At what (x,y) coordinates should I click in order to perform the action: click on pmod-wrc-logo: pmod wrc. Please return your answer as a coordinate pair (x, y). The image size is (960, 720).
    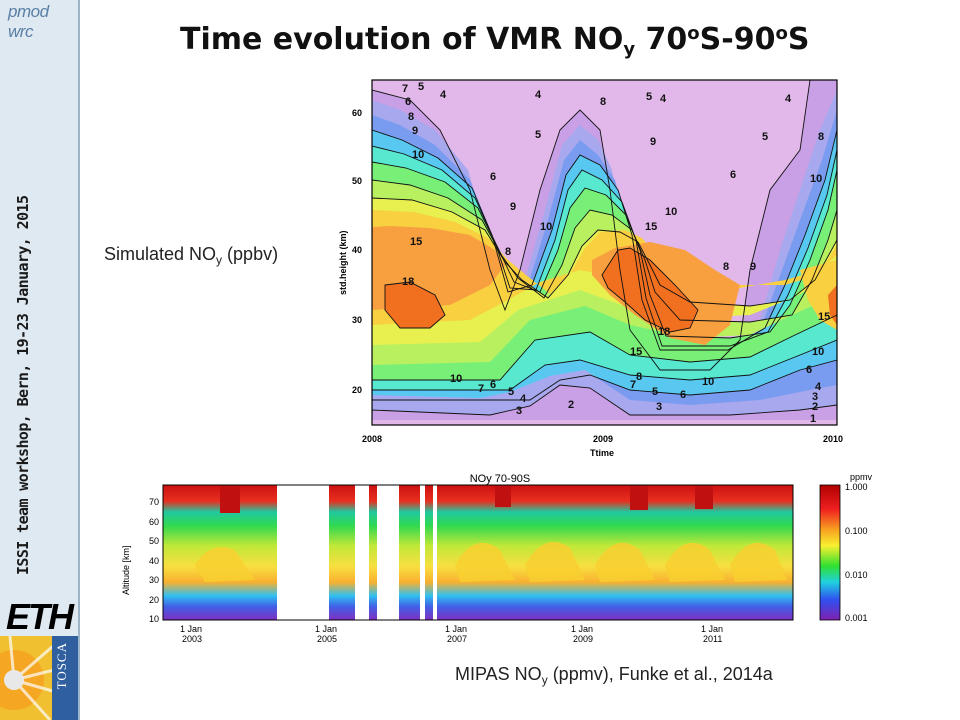
    Looking at the image, I should click on (28, 21).